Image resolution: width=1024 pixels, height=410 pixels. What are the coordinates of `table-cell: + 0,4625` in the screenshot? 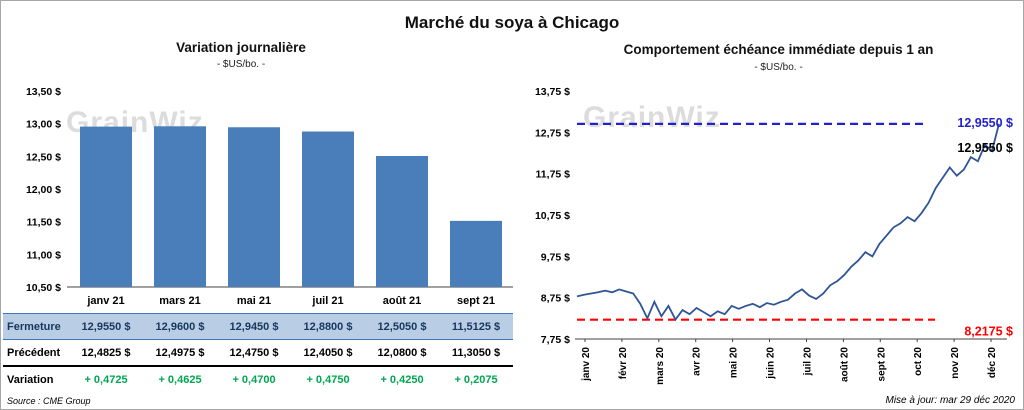 It's located at (180, 379).